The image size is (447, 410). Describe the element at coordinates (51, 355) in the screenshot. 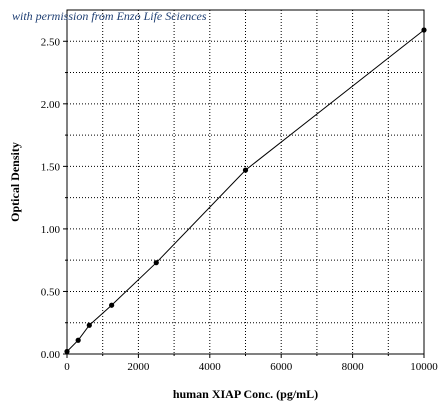

I see `y-tick-label: 0.00` at that location.